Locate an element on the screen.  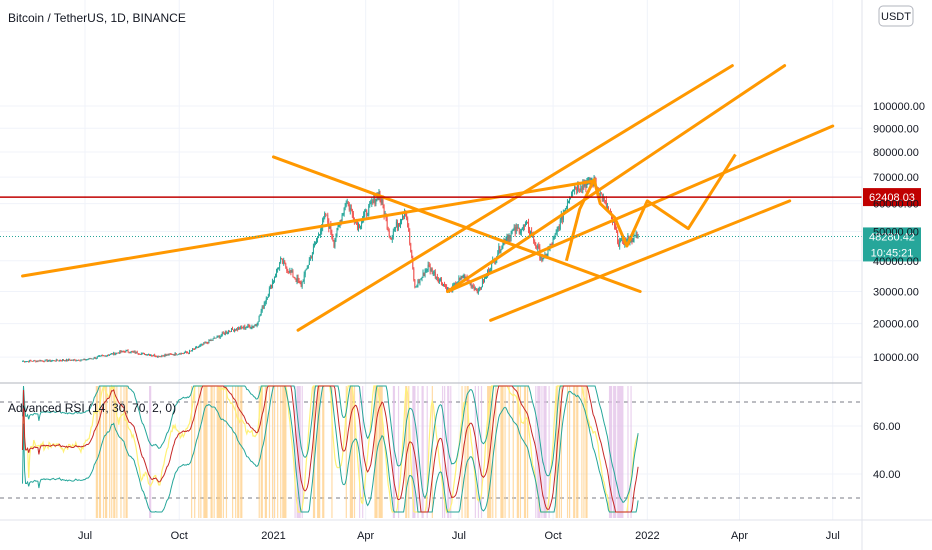
indicator-label: Advanced RSI (14, 30, 70, 2, 0) is located at coordinates (92, 408).